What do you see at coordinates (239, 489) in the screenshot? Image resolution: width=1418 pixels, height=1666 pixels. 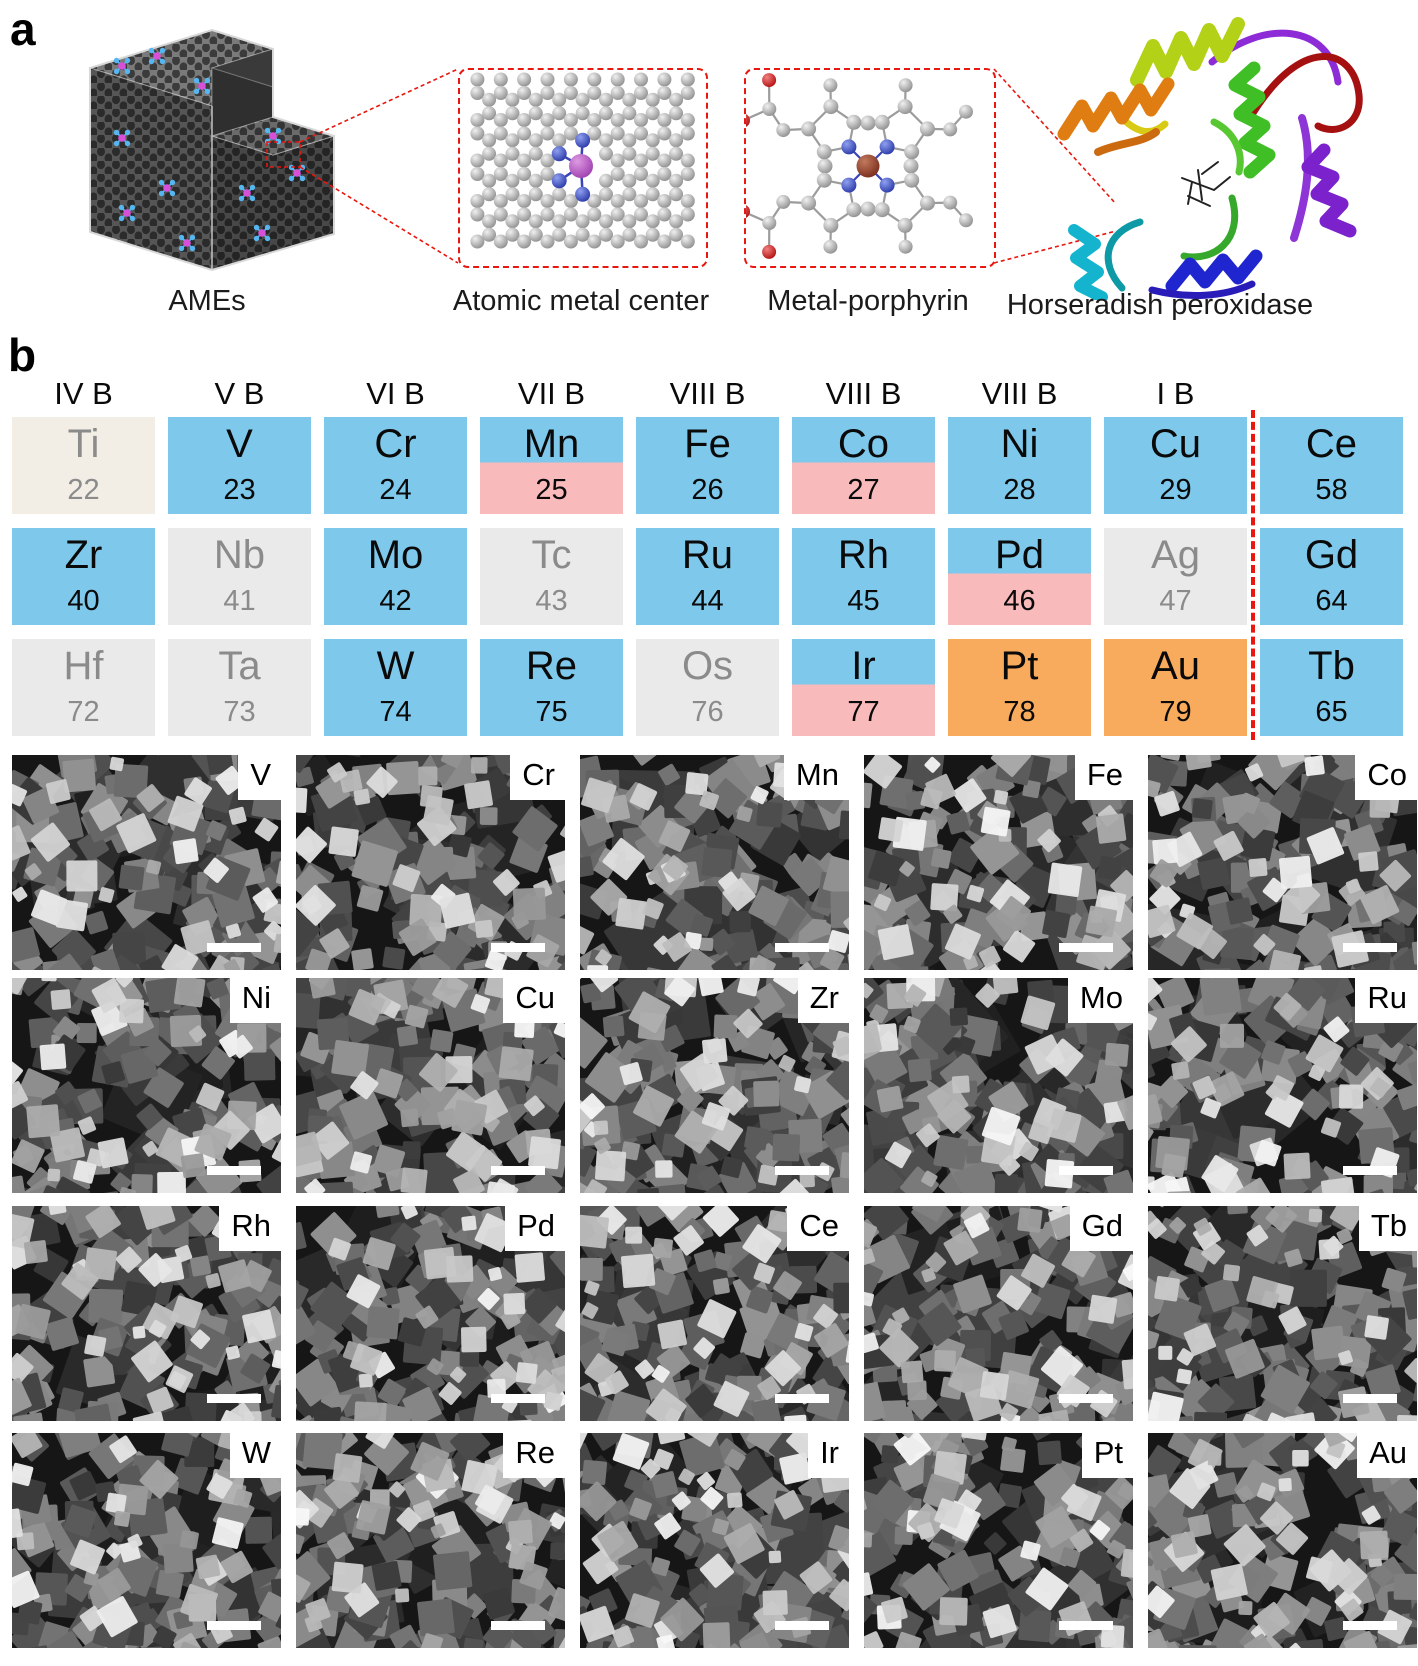 I see `atomic-number: 23` at bounding box center [239, 489].